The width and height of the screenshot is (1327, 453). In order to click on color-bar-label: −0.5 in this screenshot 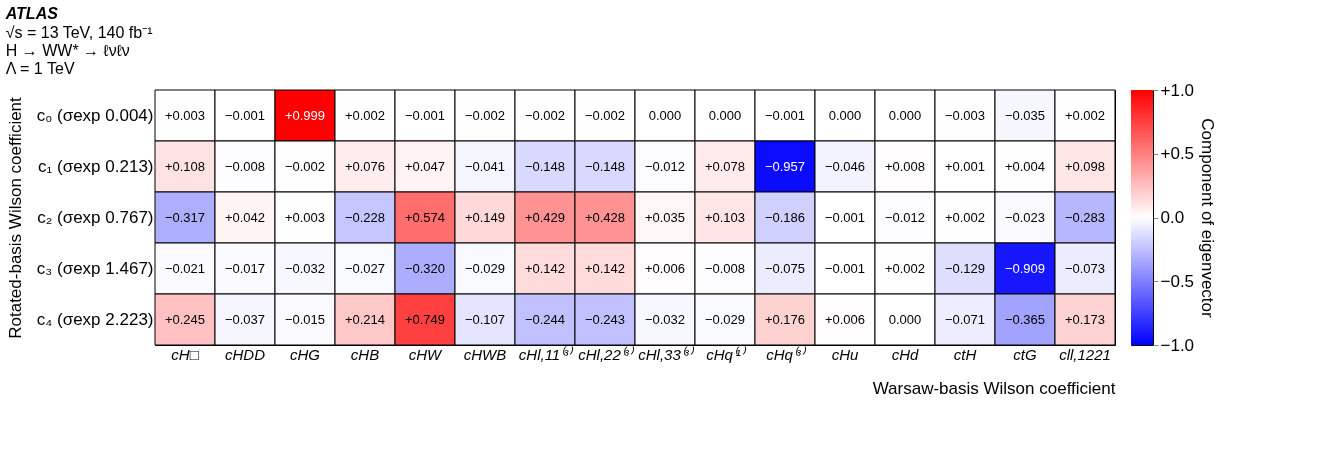, I will do `click(1177, 281)`.